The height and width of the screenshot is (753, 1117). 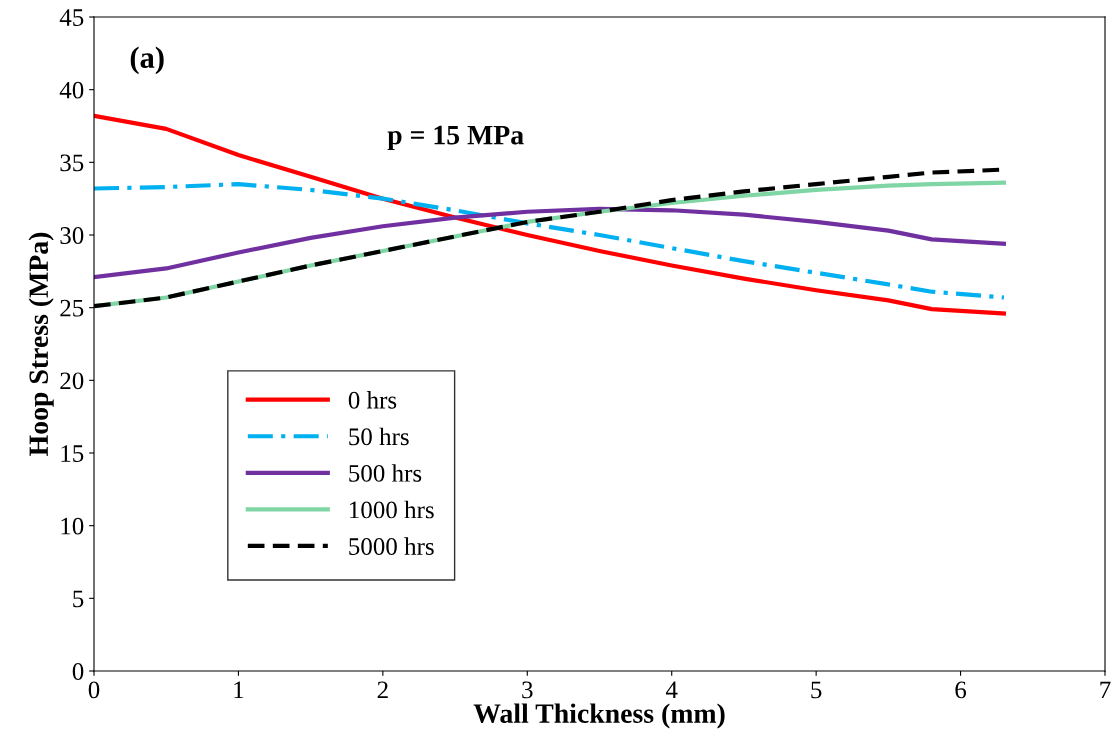 I want to click on y-tick-label: 5, so click(x=78, y=599).